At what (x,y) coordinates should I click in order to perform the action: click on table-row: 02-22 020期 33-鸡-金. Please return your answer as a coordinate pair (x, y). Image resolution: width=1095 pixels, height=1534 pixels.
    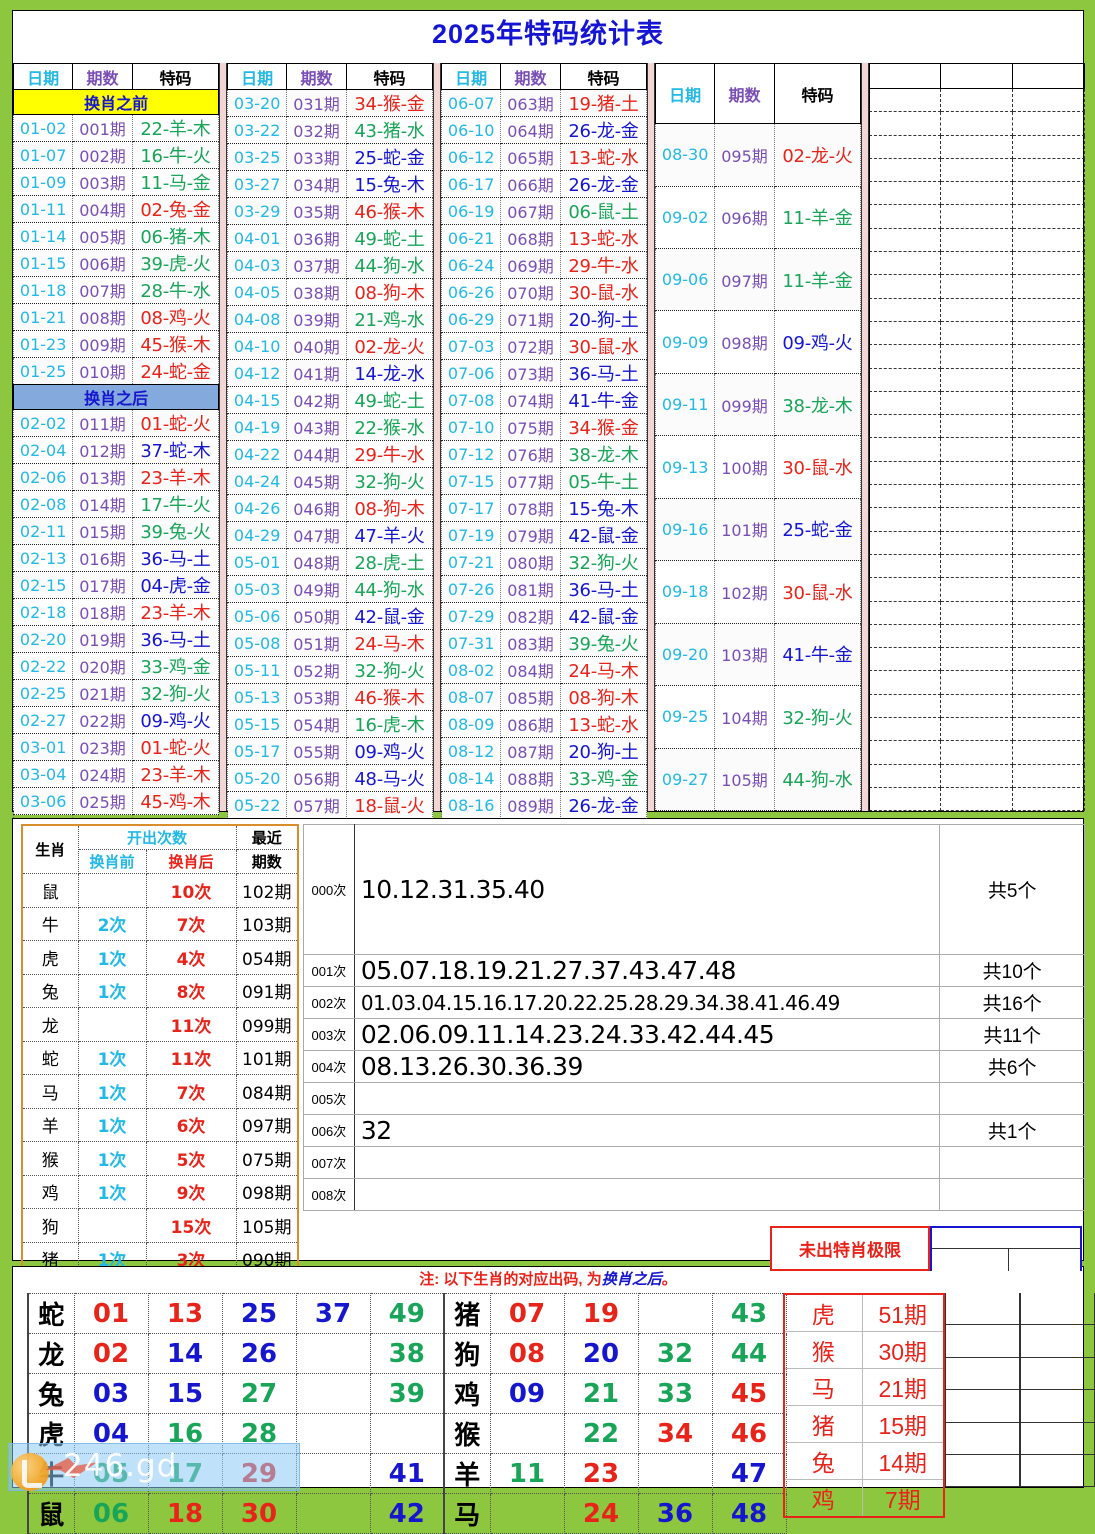
    Looking at the image, I should click on (116, 666).